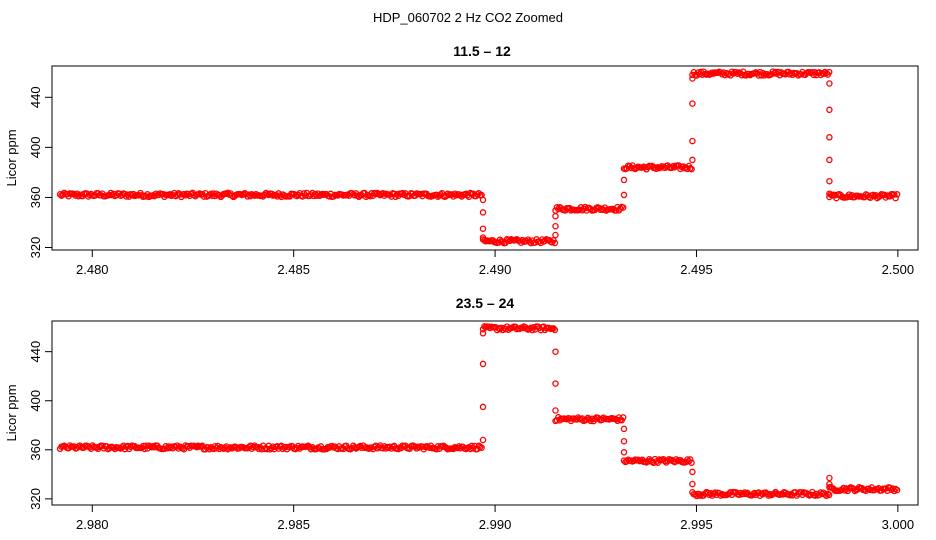 The width and height of the screenshot is (936, 540). Describe the element at coordinates (696, 524) in the screenshot. I see `x-tick-label: 2.995` at that location.